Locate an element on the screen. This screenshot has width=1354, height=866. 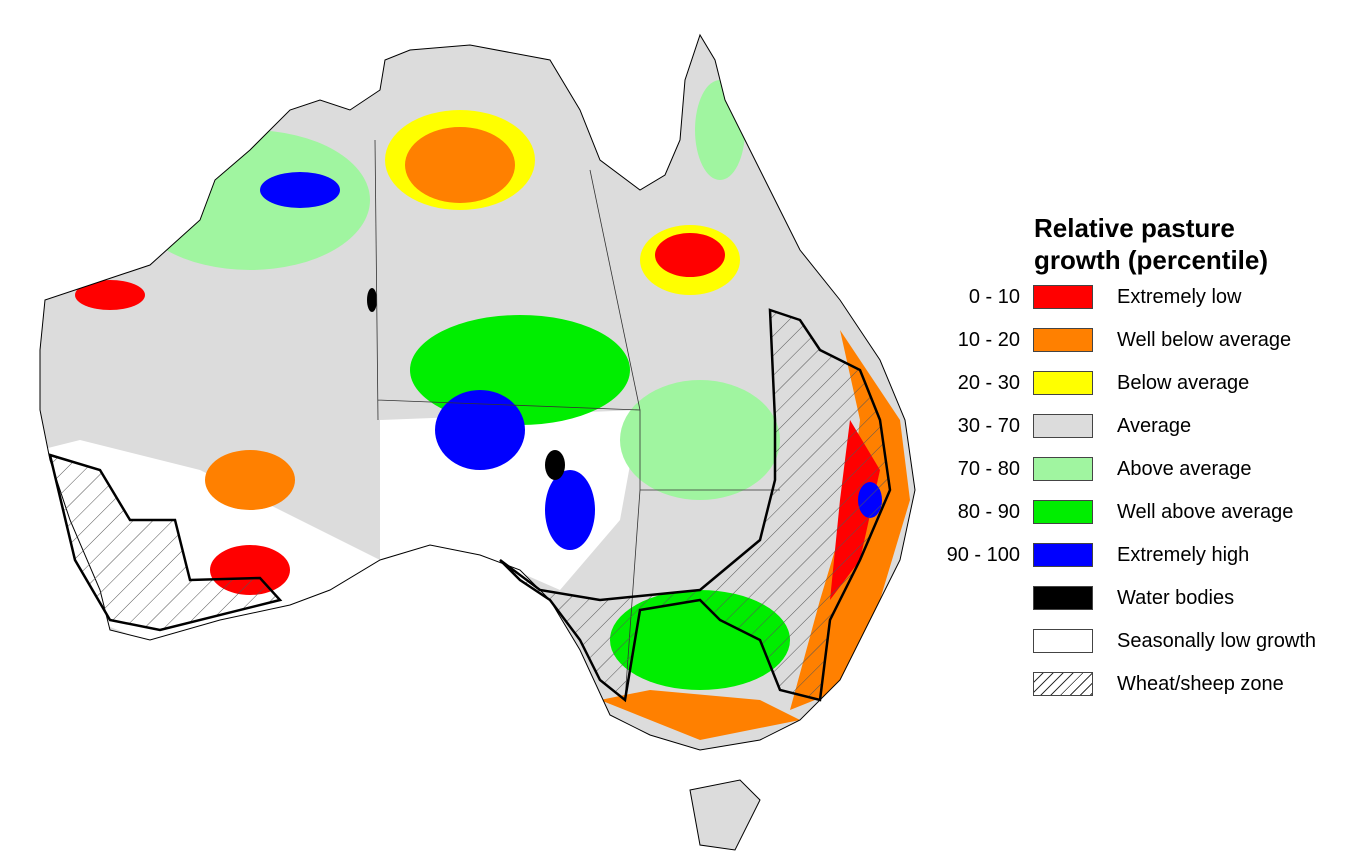
legend-item: 90 - 100 Extremely high is located at coordinates (1147, 563).